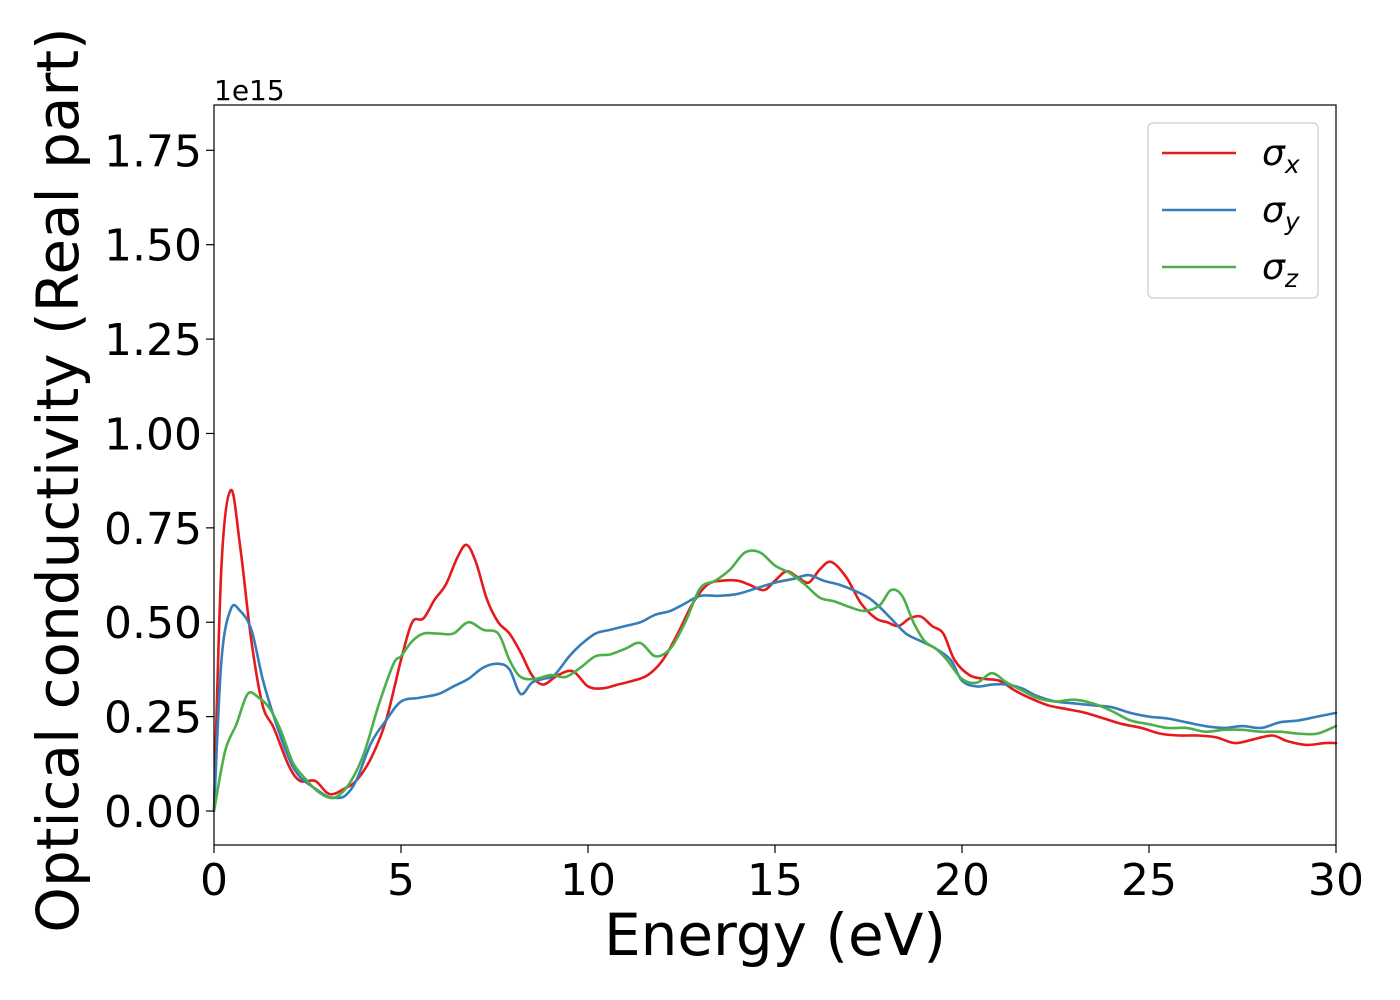 The image size is (1400, 1000). I want to click on x-tick-label: 0, so click(214, 880).